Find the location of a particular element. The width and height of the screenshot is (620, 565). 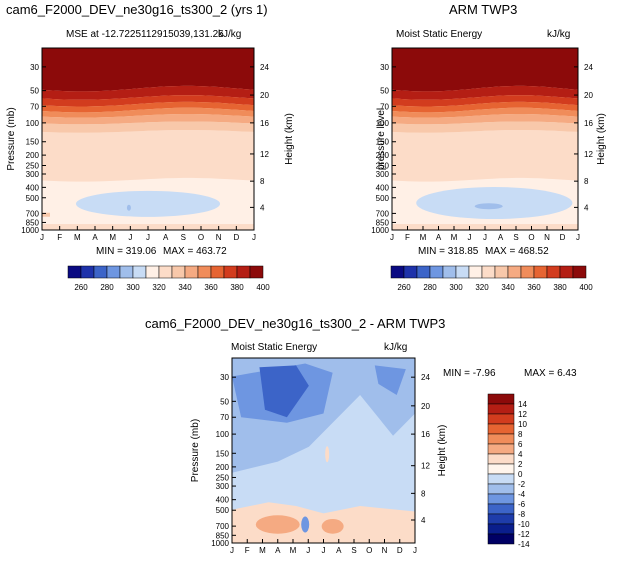

month-tick-label: M is located at coordinates (77, 237).